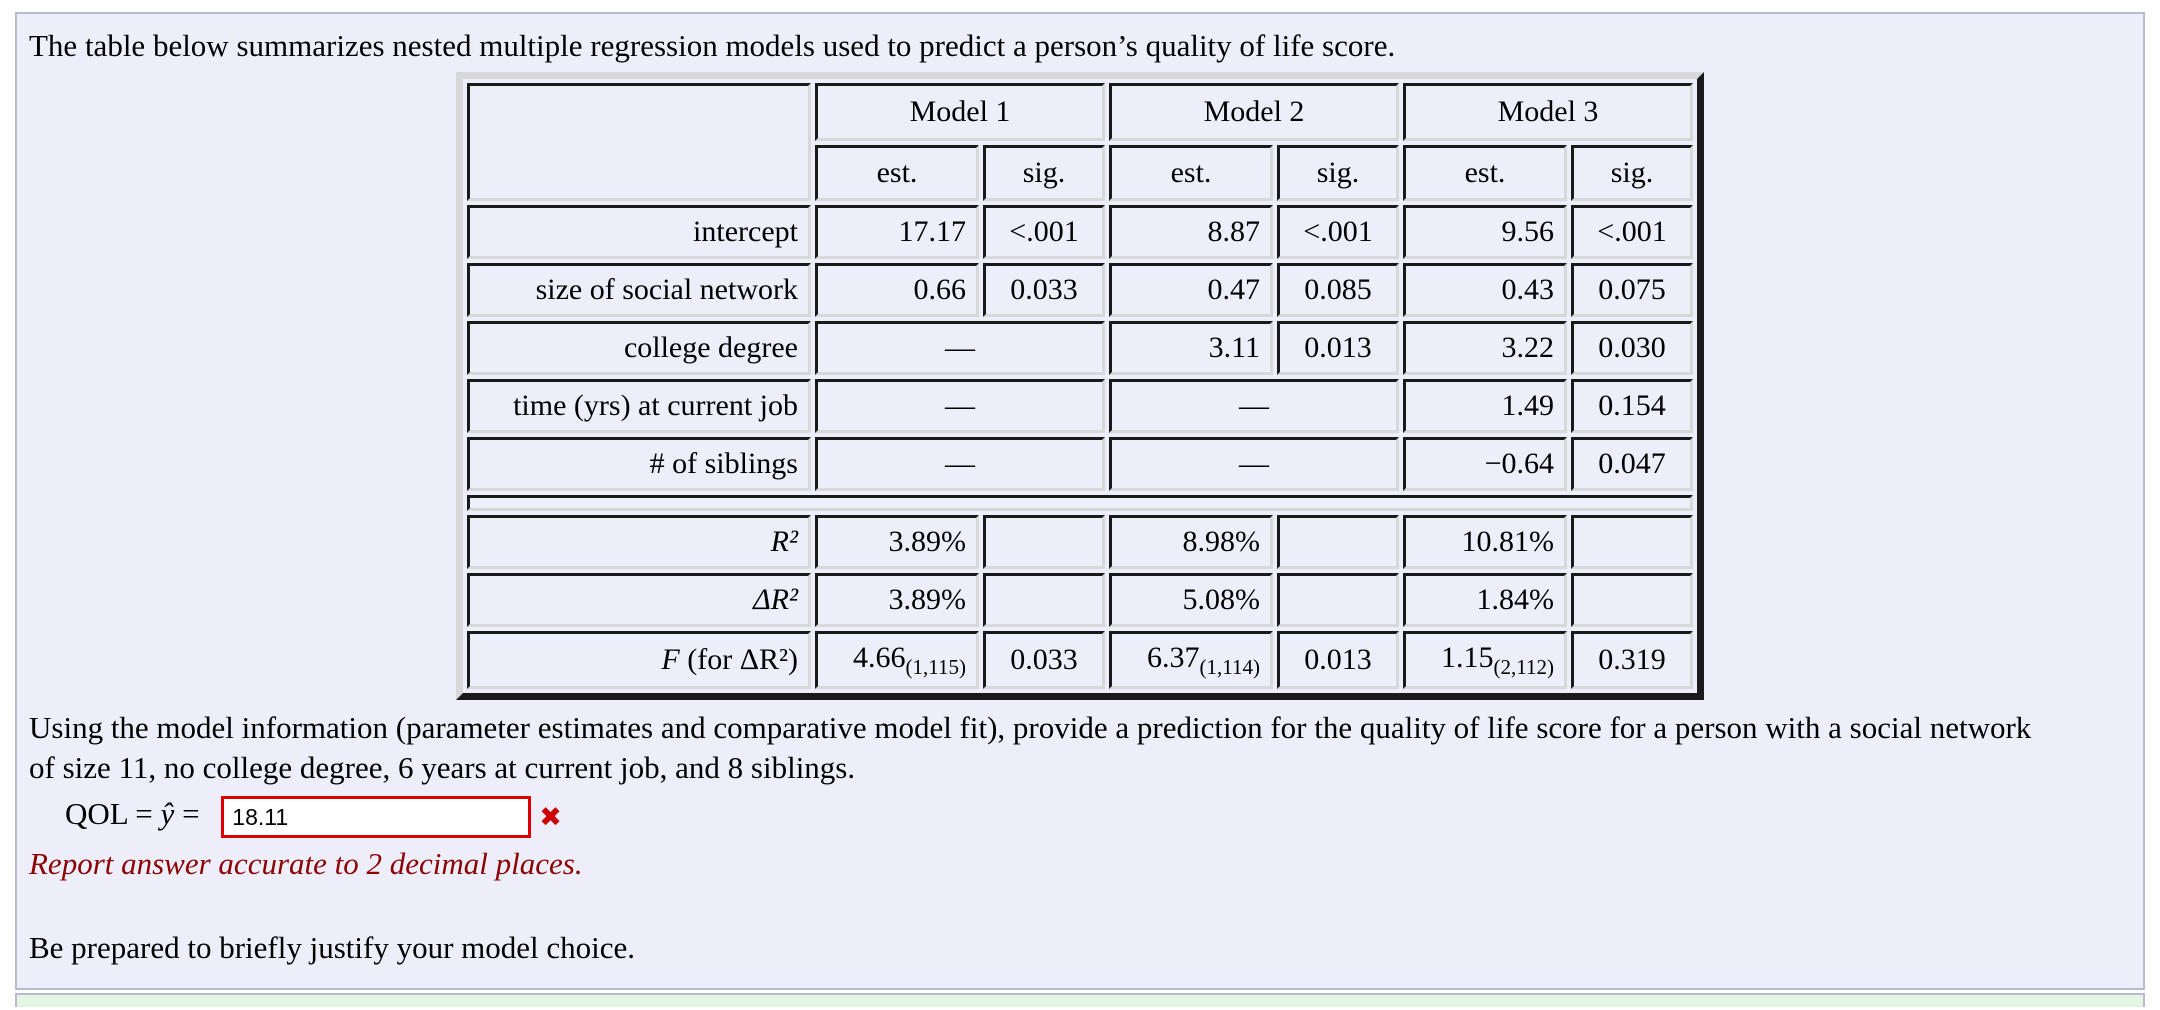  I want to click on spacer-cell, so click(1080, 503).